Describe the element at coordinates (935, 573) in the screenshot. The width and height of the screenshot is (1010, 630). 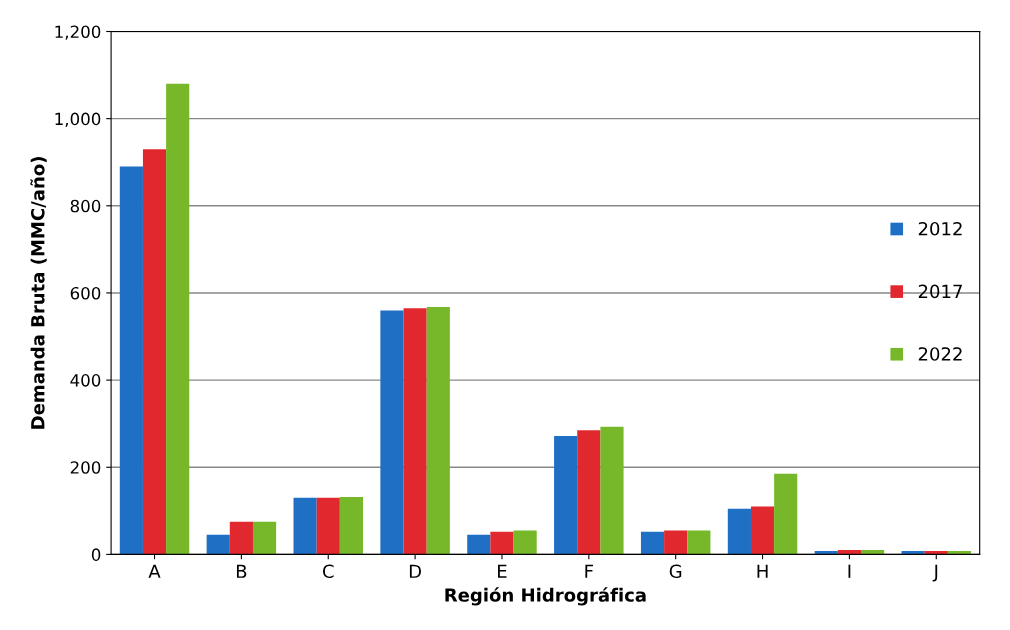
I see `x-tick-label: J` at that location.